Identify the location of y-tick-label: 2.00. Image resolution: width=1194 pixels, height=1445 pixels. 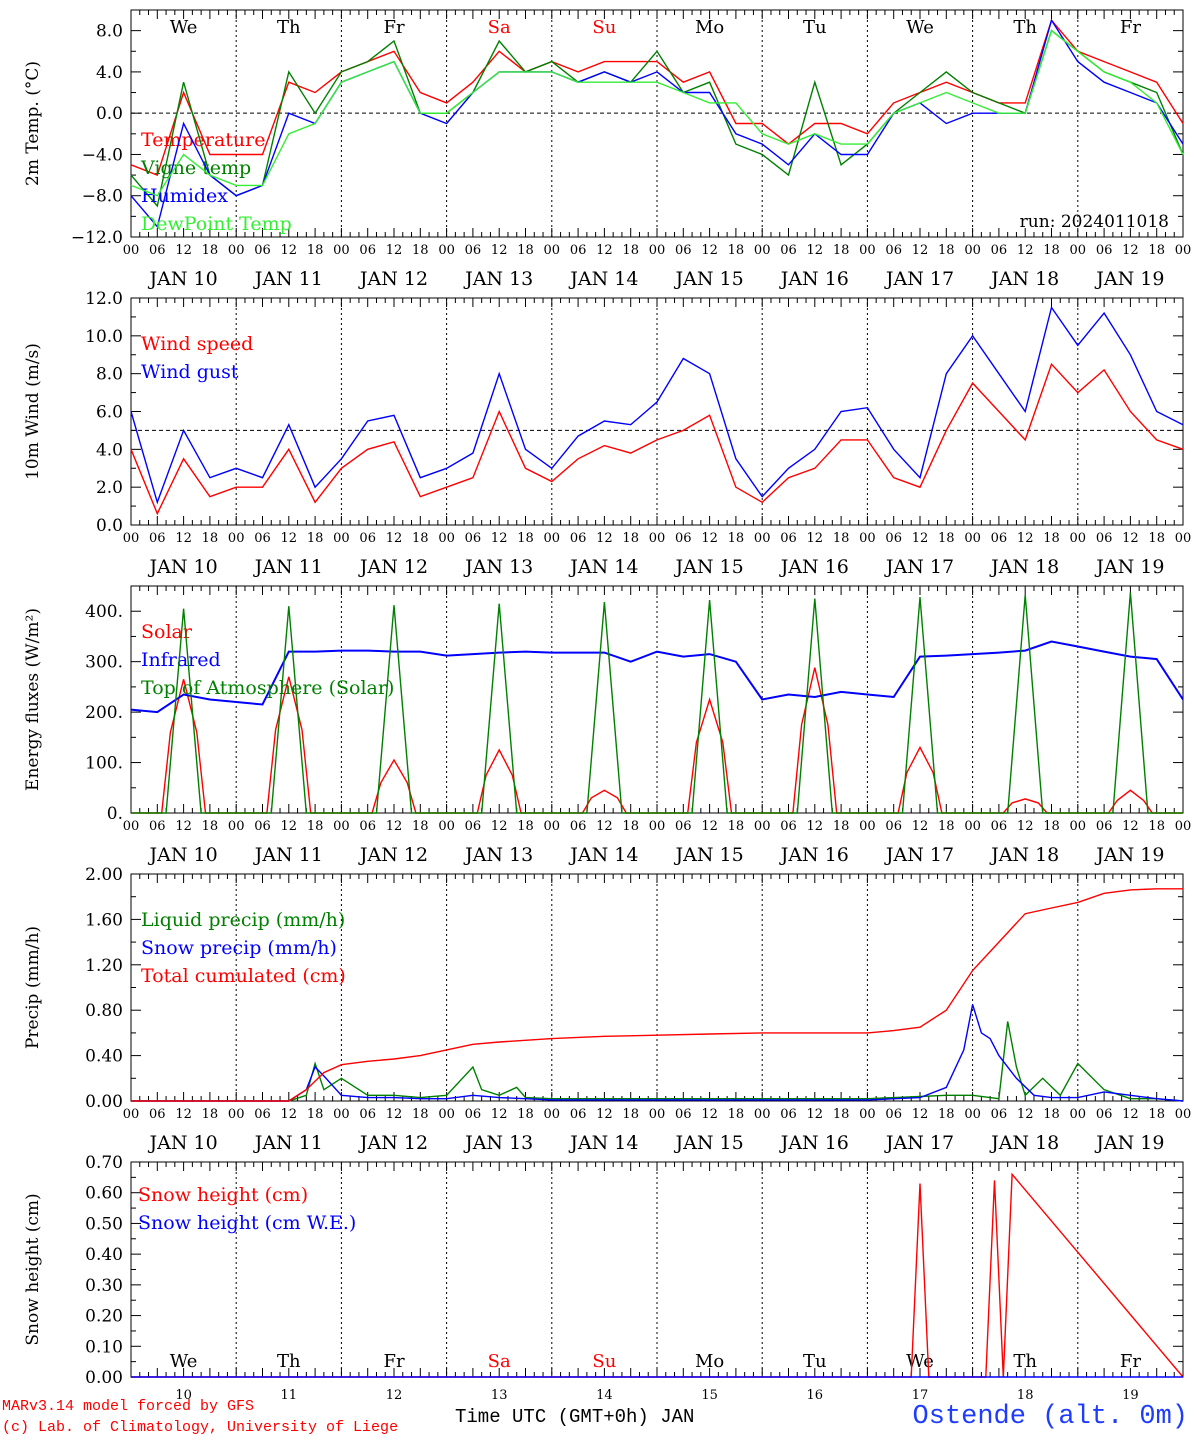
(104, 875).